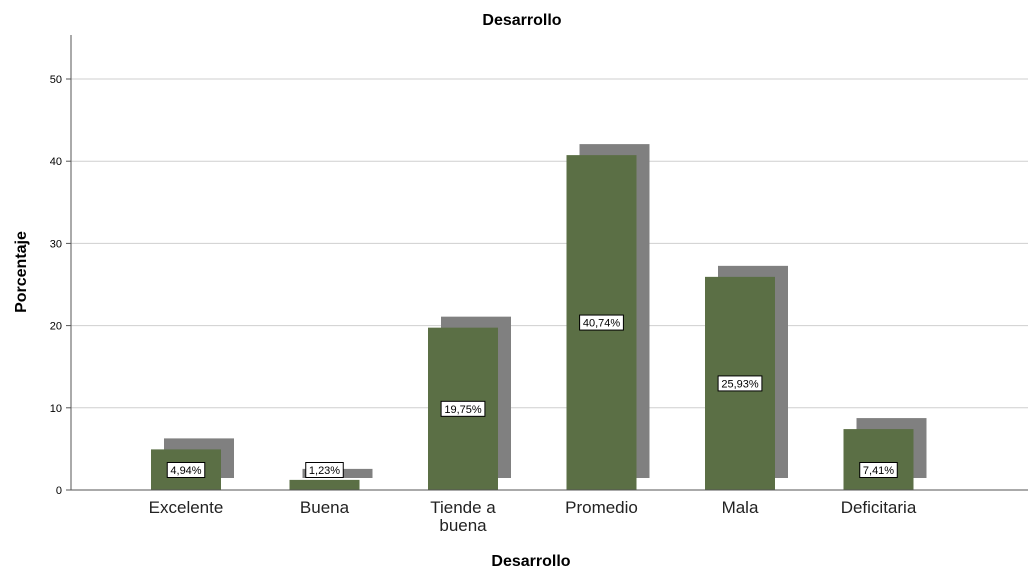 The height and width of the screenshot is (570, 1030). Describe the element at coordinates (879, 507) in the screenshot. I see `x-tick-label: Deficitaria` at that location.